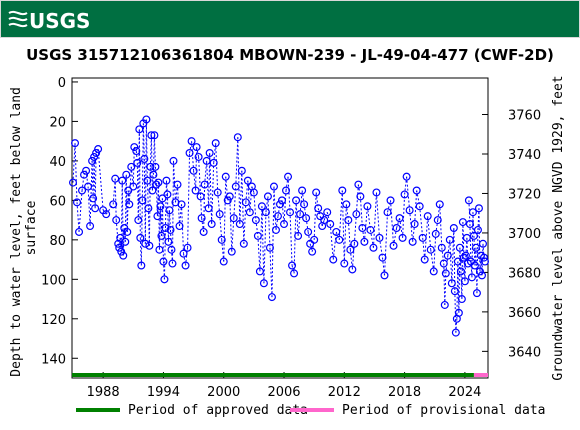 The image size is (580, 430). Describe the element at coordinates (59, 21) in the screenshot. I see `usgs-logo-text: USGS` at that location.